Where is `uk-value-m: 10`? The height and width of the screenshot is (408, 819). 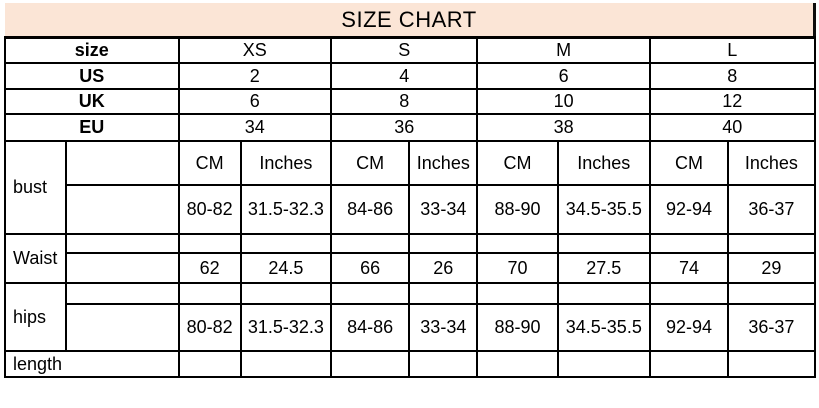 uk-value-m: 10 is located at coordinates (563, 101).